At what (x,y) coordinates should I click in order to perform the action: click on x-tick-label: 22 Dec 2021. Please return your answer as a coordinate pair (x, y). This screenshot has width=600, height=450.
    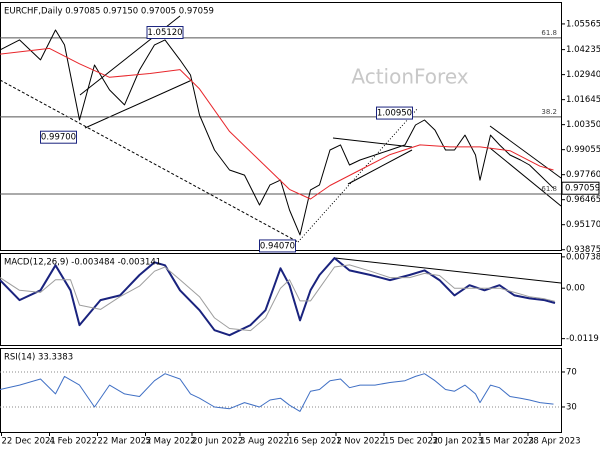
    Looking at the image, I should click on (29, 442).